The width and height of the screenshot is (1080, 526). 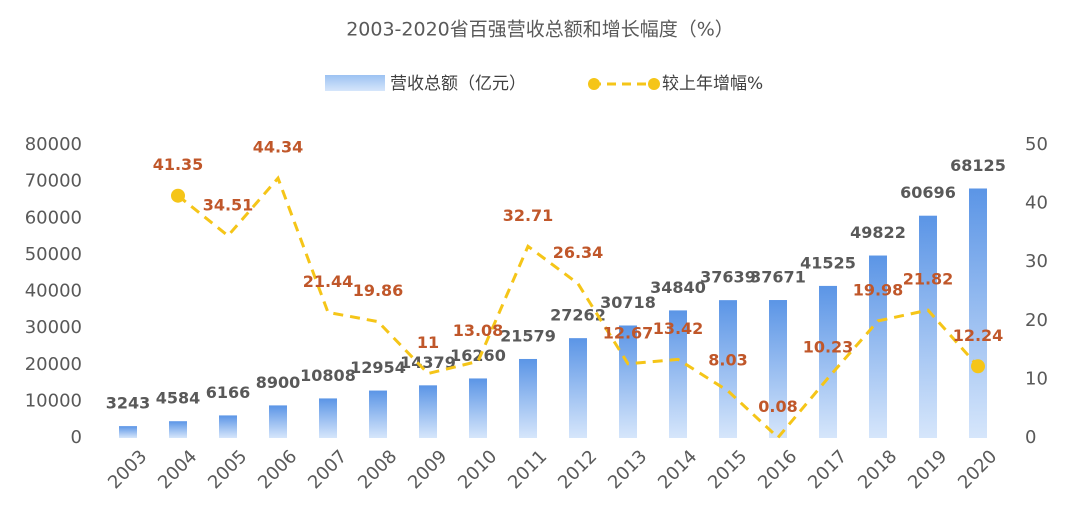 I want to click on x-tick-label: 2017, so click(x=827, y=469).